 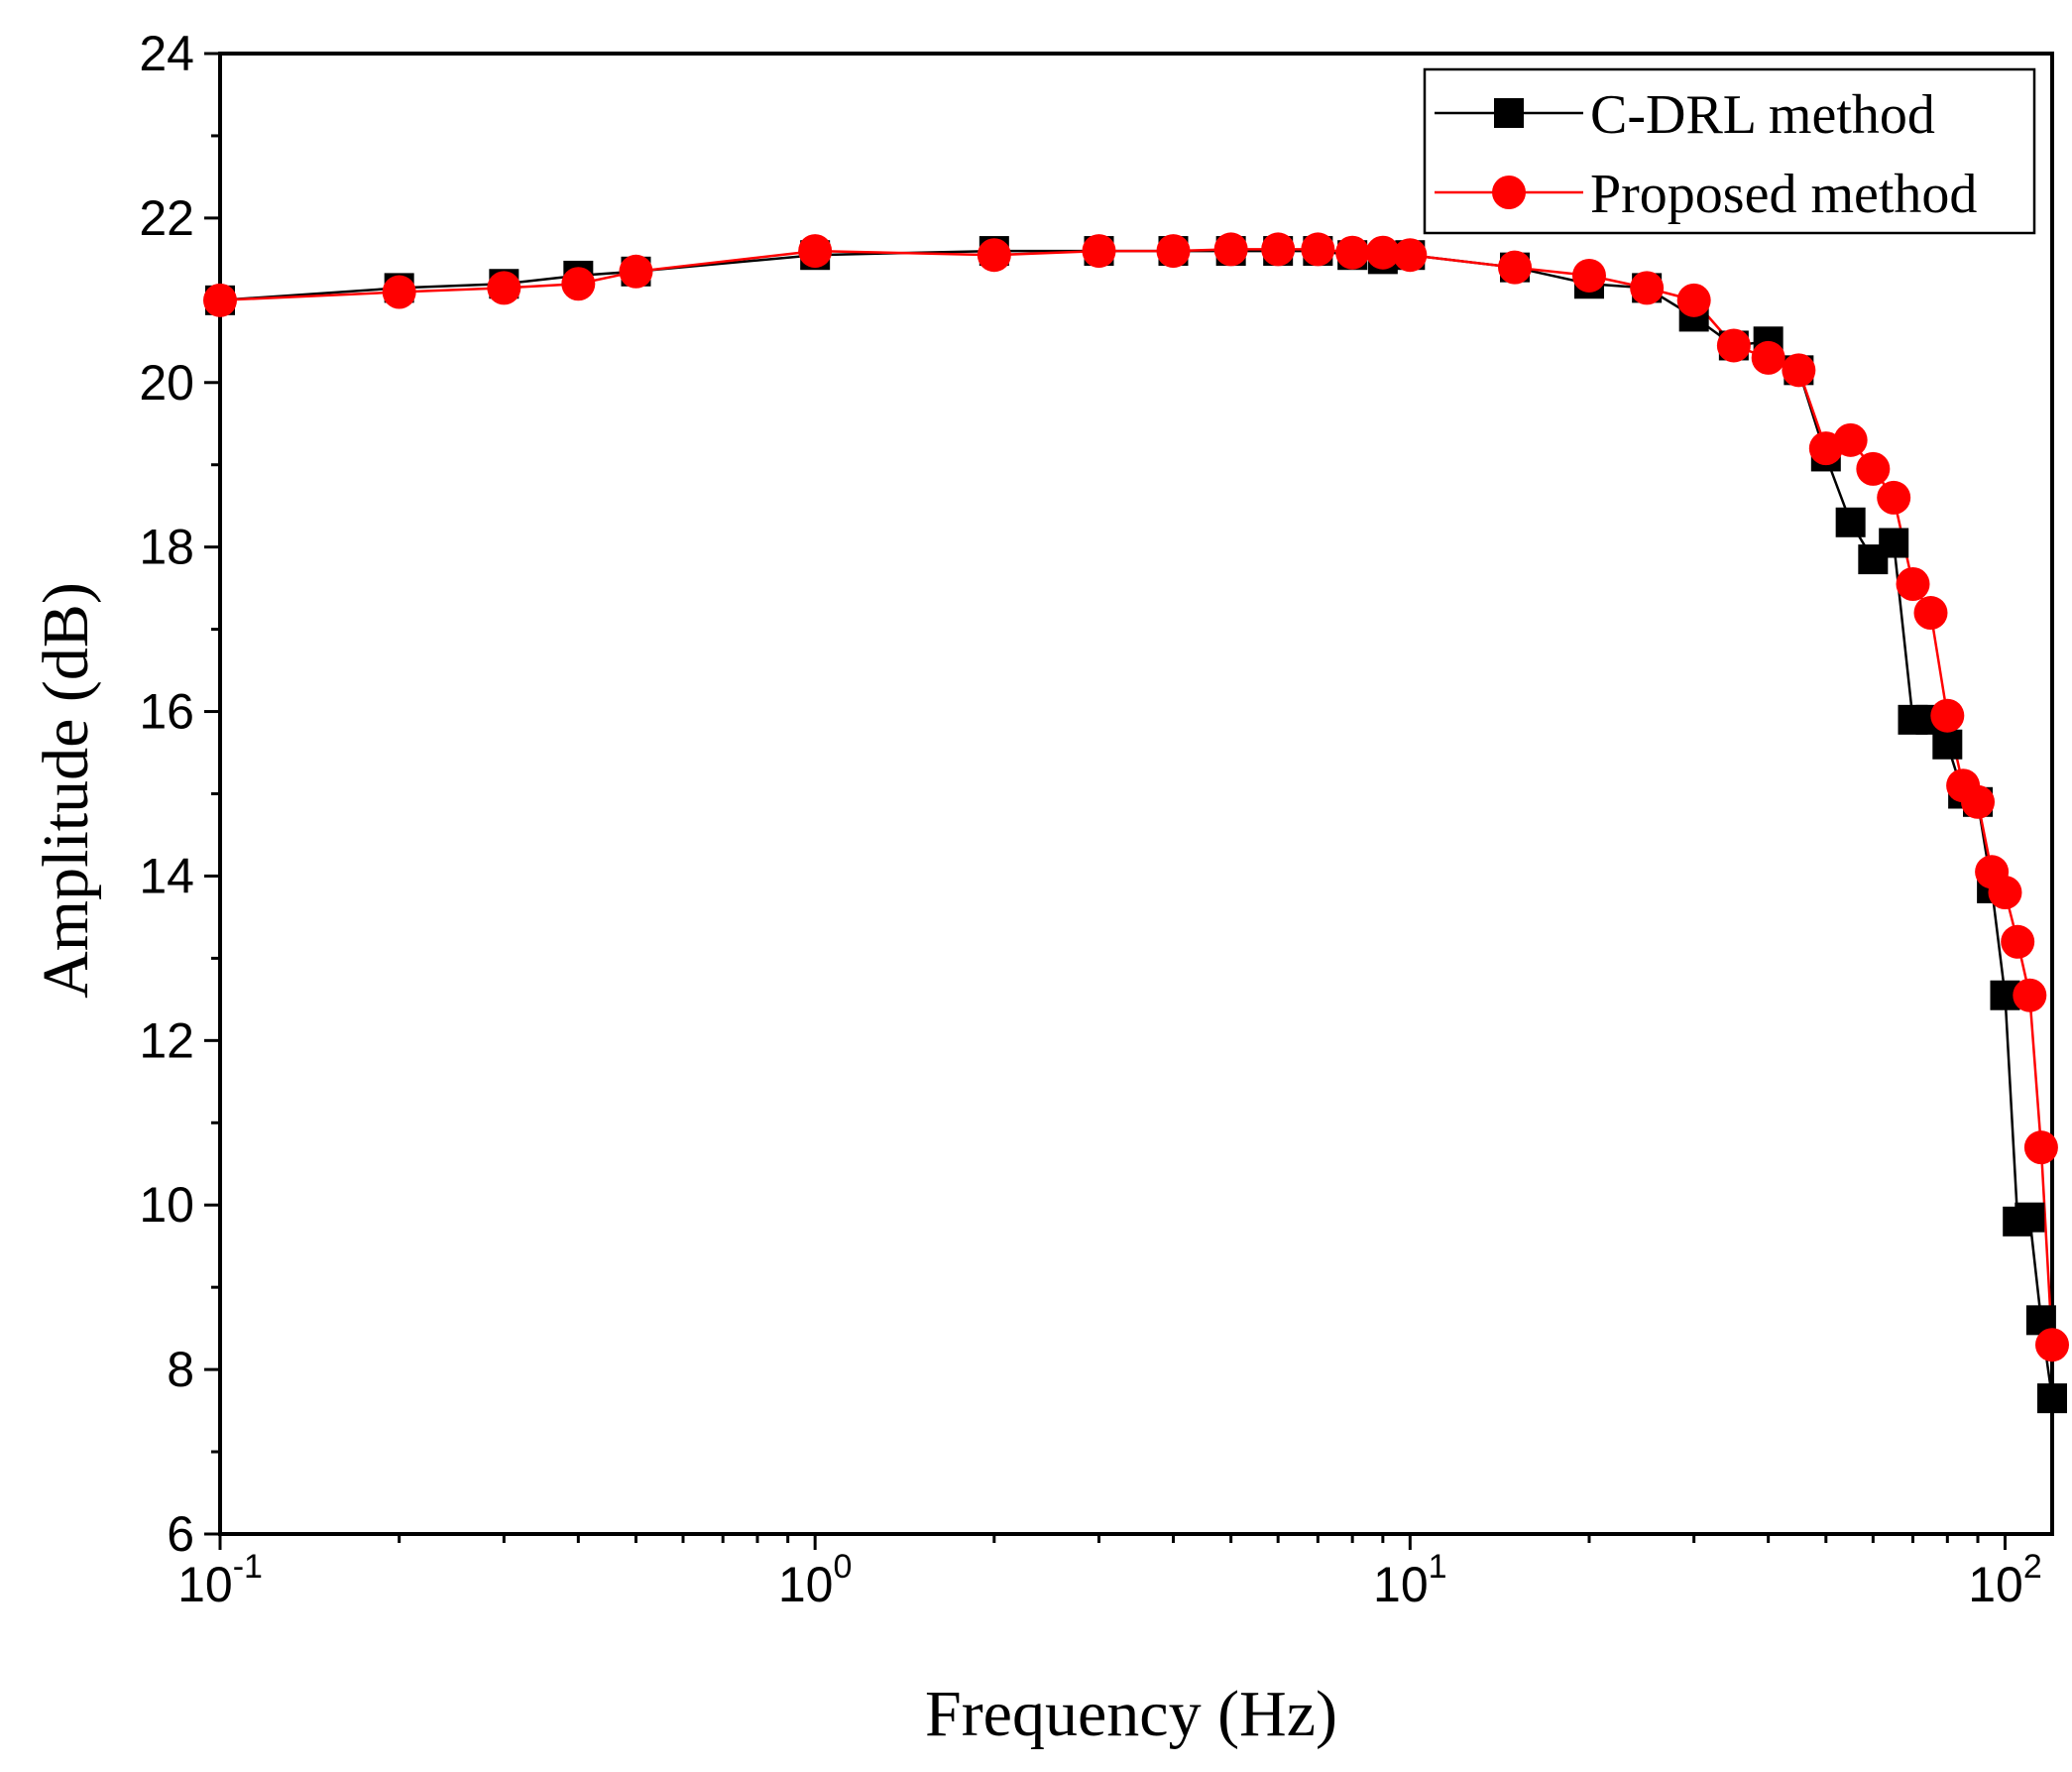 I want to click on legend-box, so click(x=1729, y=151).